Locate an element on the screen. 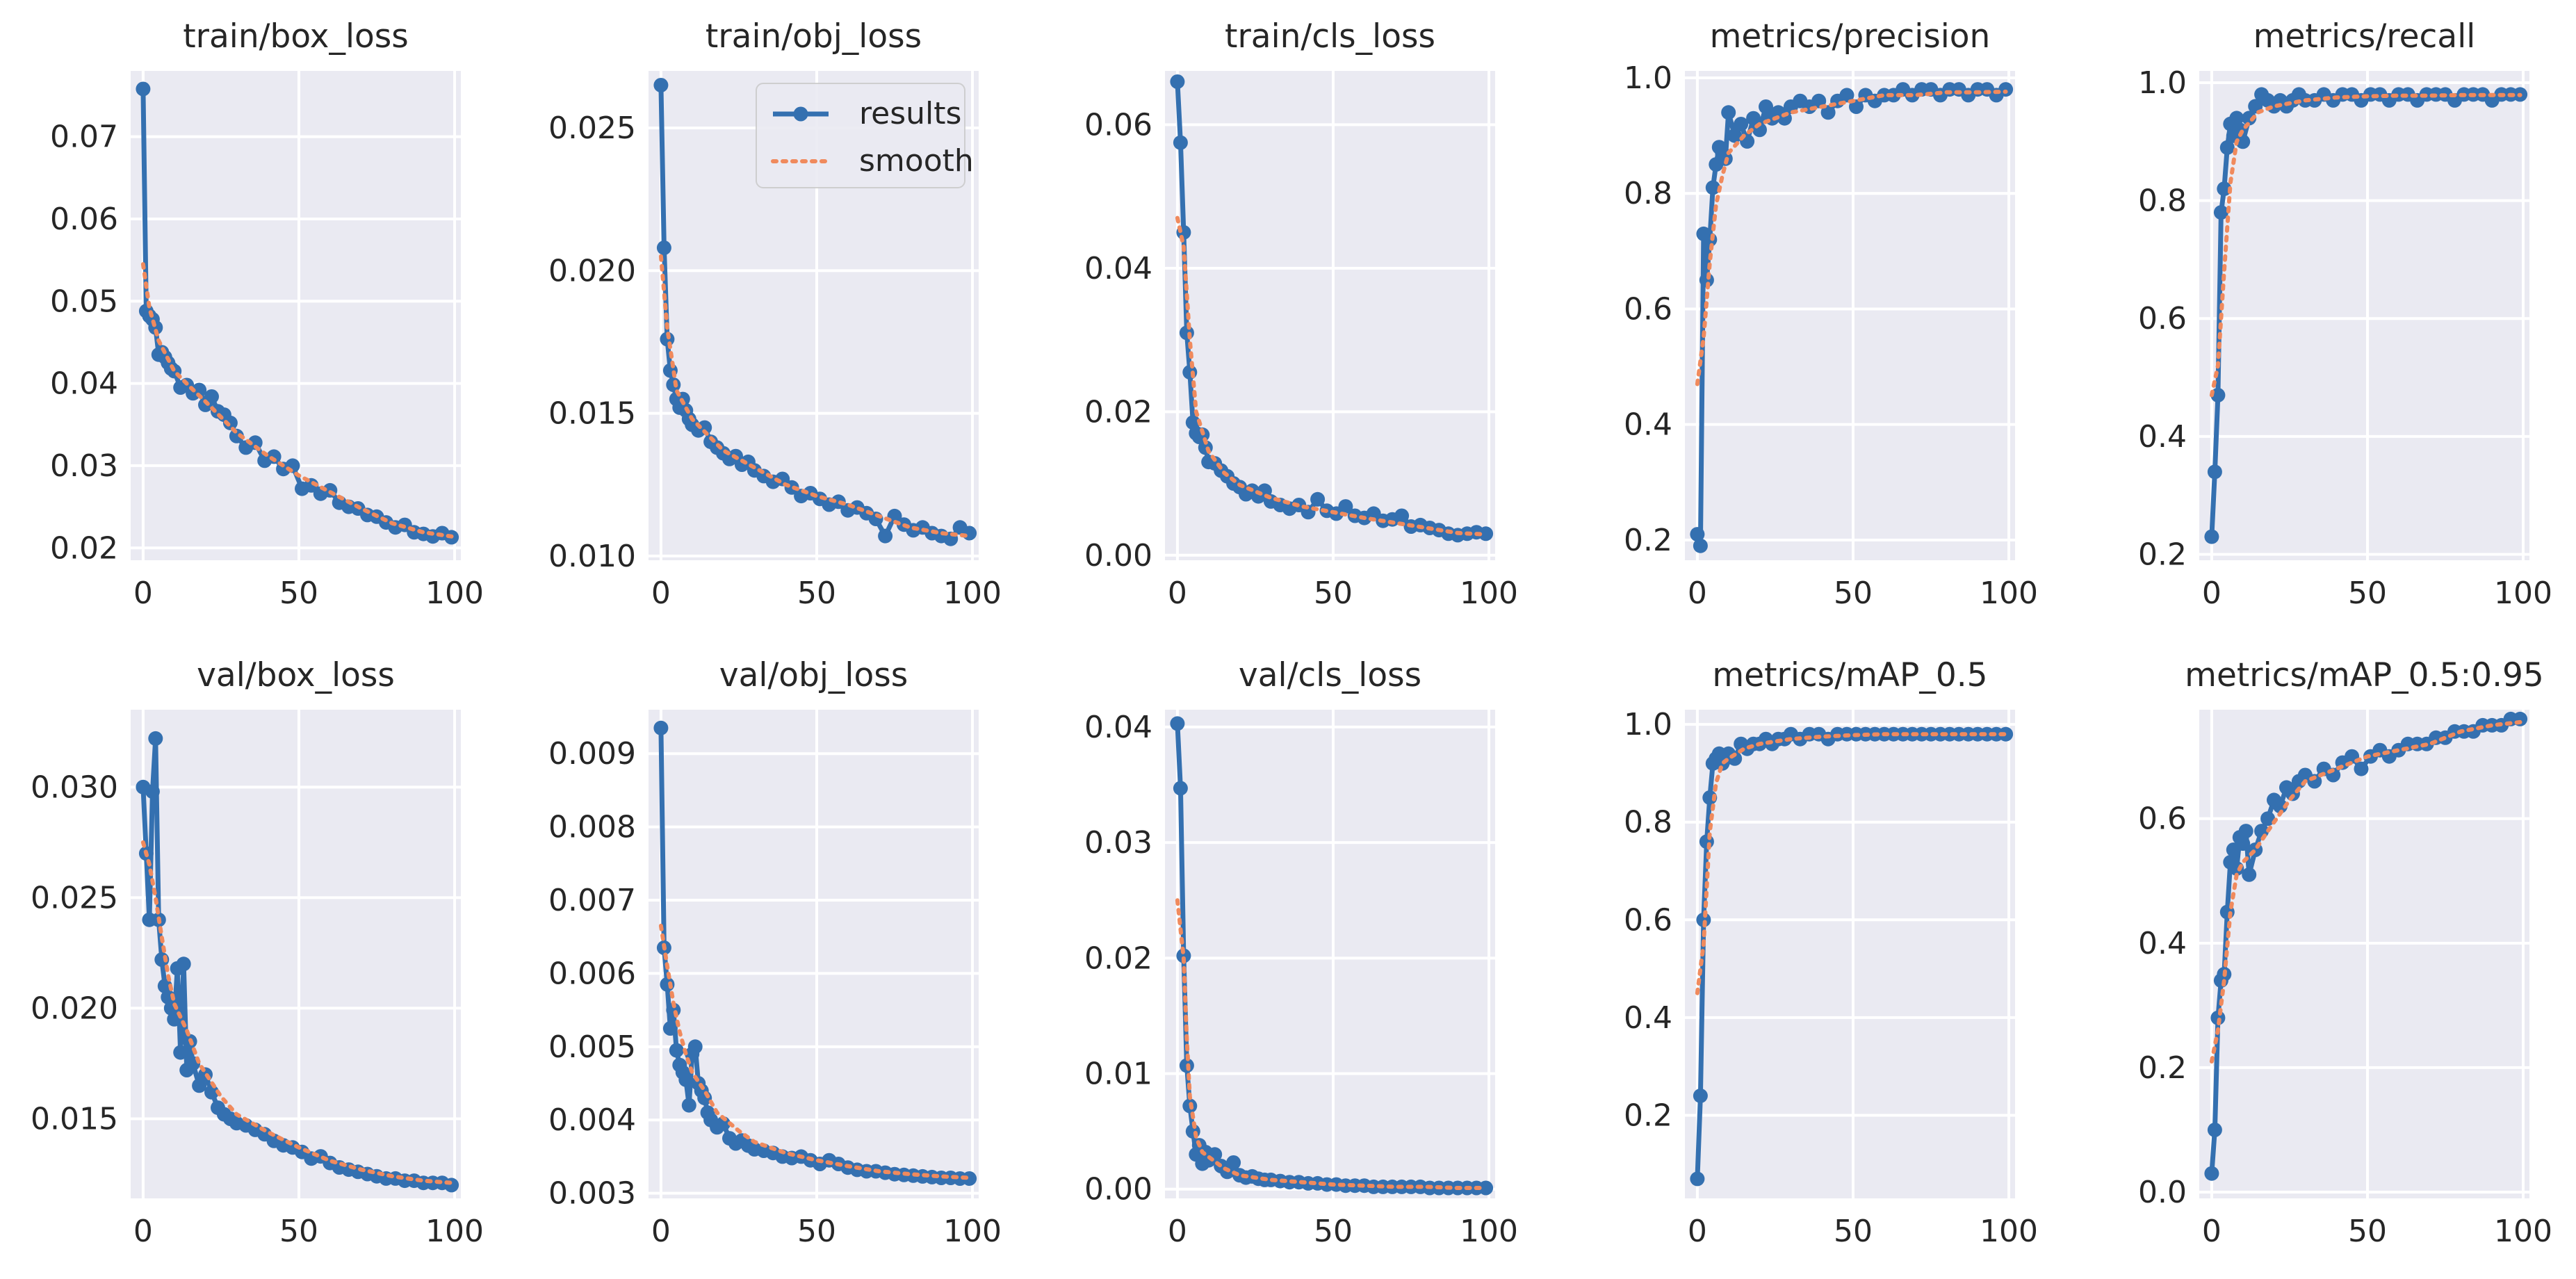  subplot-train-cls-loss: train/cls_loss 0 50 100 0.00 0.02 0.04 0.06 is located at coordinates (1301, 314).